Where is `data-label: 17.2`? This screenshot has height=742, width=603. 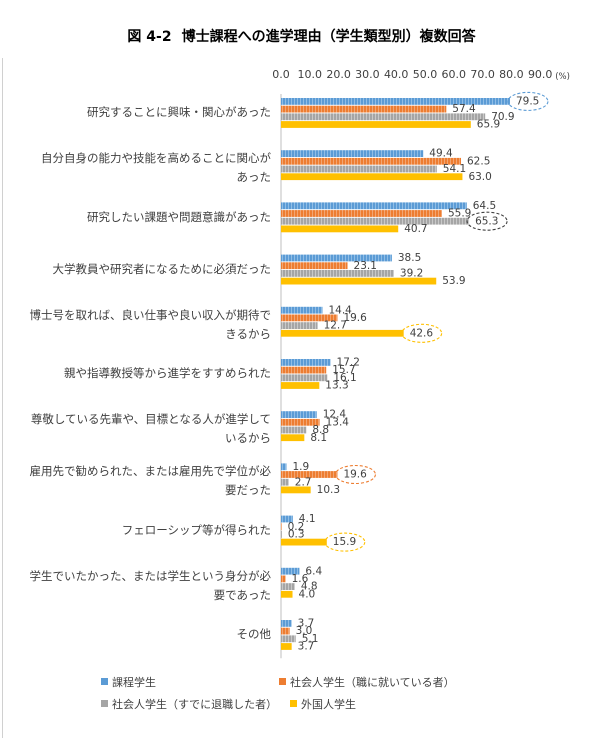
data-label: 17.2 is located at coordinates (348, 363).